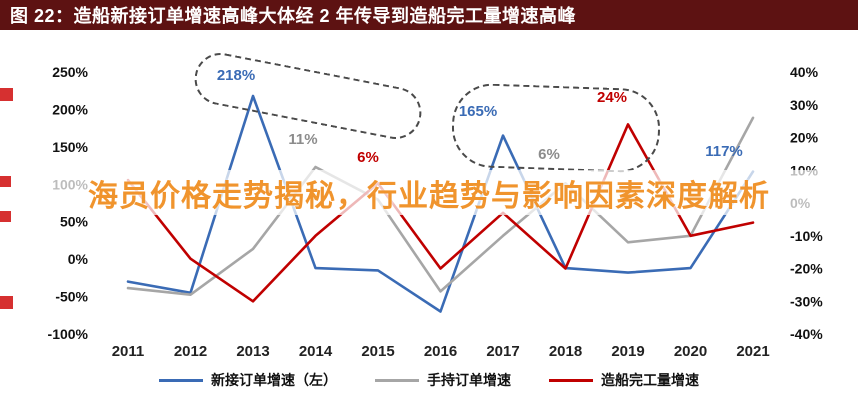 The width and height of the screenshot is (858, 400). What do you see at coordinates (806, 334) in the screenshot?
I see `svg-text: -40%` at bounding box center [806, 334].